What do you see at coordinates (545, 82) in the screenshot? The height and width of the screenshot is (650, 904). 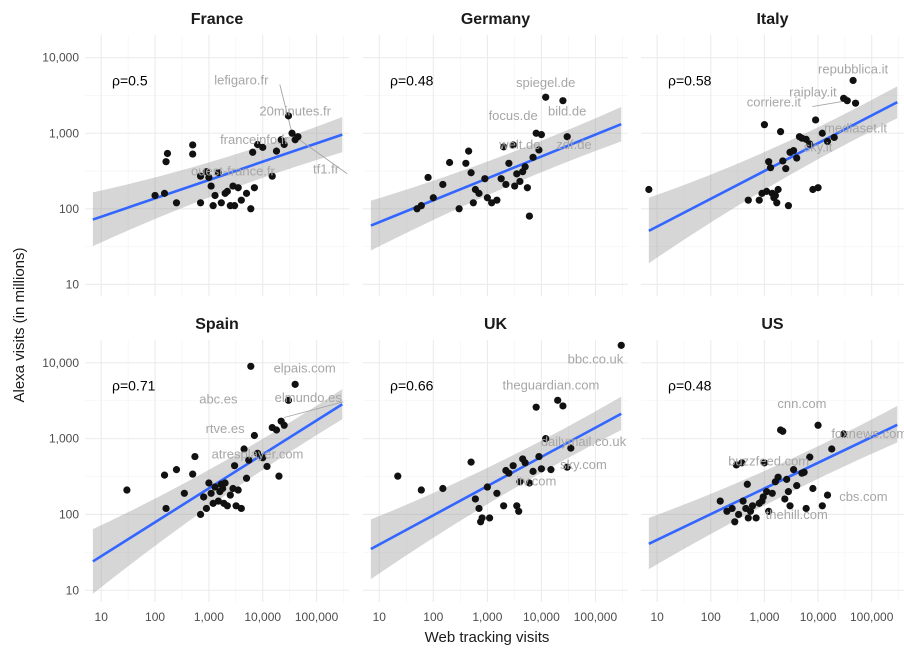 I see `site-label: spiegel.de` at bounding box center [545, 82].